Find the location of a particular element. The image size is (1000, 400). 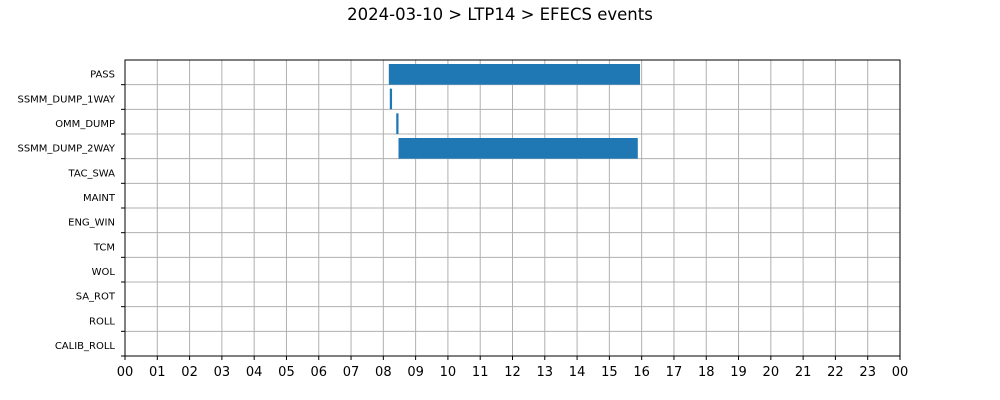

y-tick-label: SSMM_DUMP_1WAY is located at coordinates (66, 99).